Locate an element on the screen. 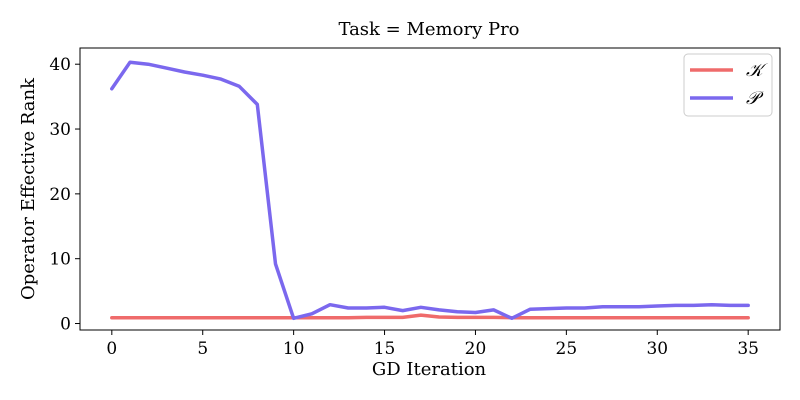 The image size is (800, 400). y-tick-label: 10 is located at coordinates (60, 260).